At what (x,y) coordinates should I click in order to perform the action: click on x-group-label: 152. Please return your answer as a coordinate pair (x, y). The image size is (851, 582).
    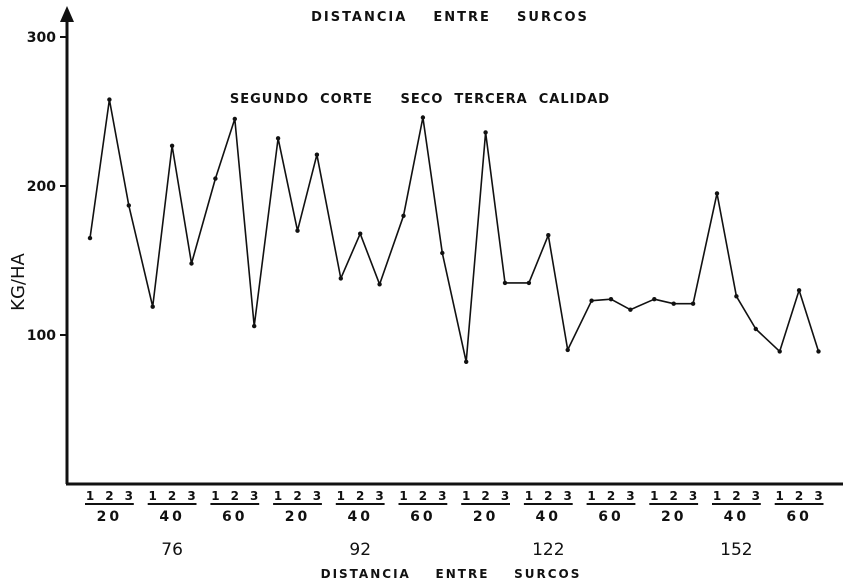
    Looking at the image, I should click on (736, 550).